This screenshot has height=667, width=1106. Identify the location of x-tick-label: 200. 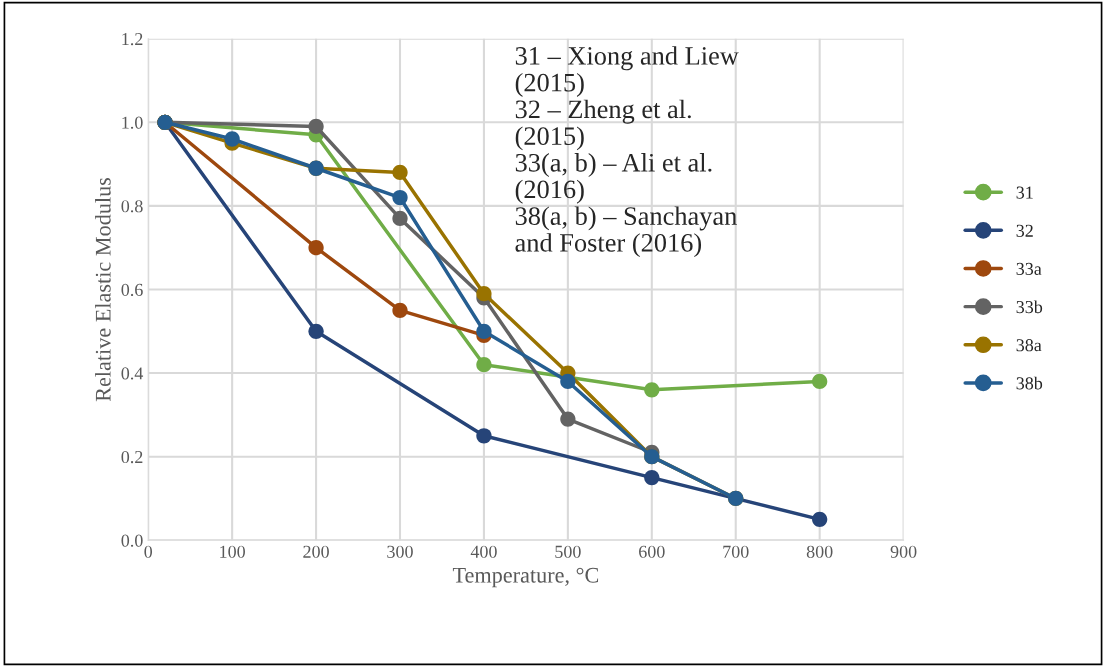
(316, 551).